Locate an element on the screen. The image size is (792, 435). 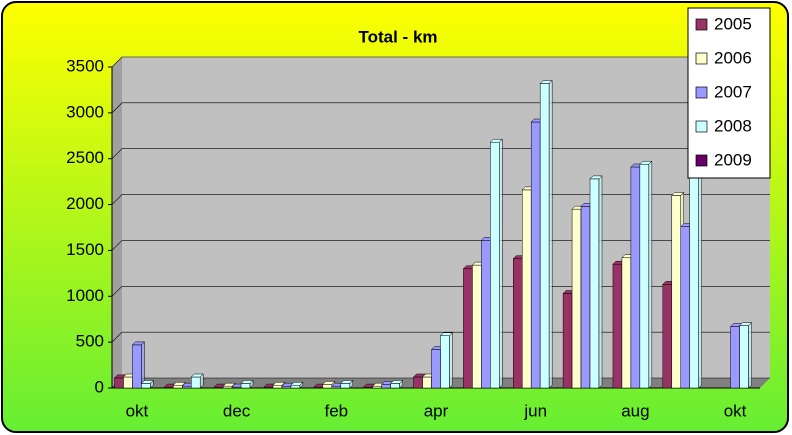
y-tick-label: 2000 is located at coordinates (85, 203).